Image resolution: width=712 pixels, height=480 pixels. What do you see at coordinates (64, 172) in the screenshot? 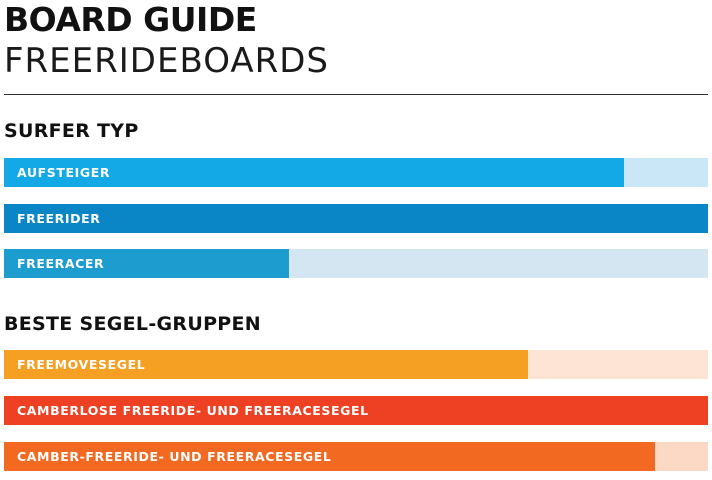
I see `bar-label: AUFSTEIGER` at bounding box center [64, 172].